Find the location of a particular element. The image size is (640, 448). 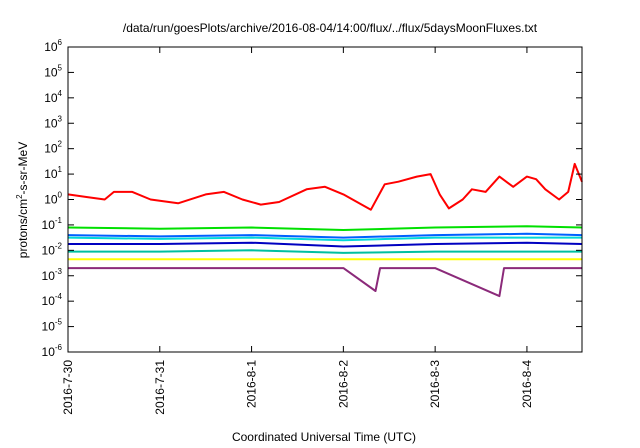

y-tick-label: 10⁵ is located at coordinates (53, 71).